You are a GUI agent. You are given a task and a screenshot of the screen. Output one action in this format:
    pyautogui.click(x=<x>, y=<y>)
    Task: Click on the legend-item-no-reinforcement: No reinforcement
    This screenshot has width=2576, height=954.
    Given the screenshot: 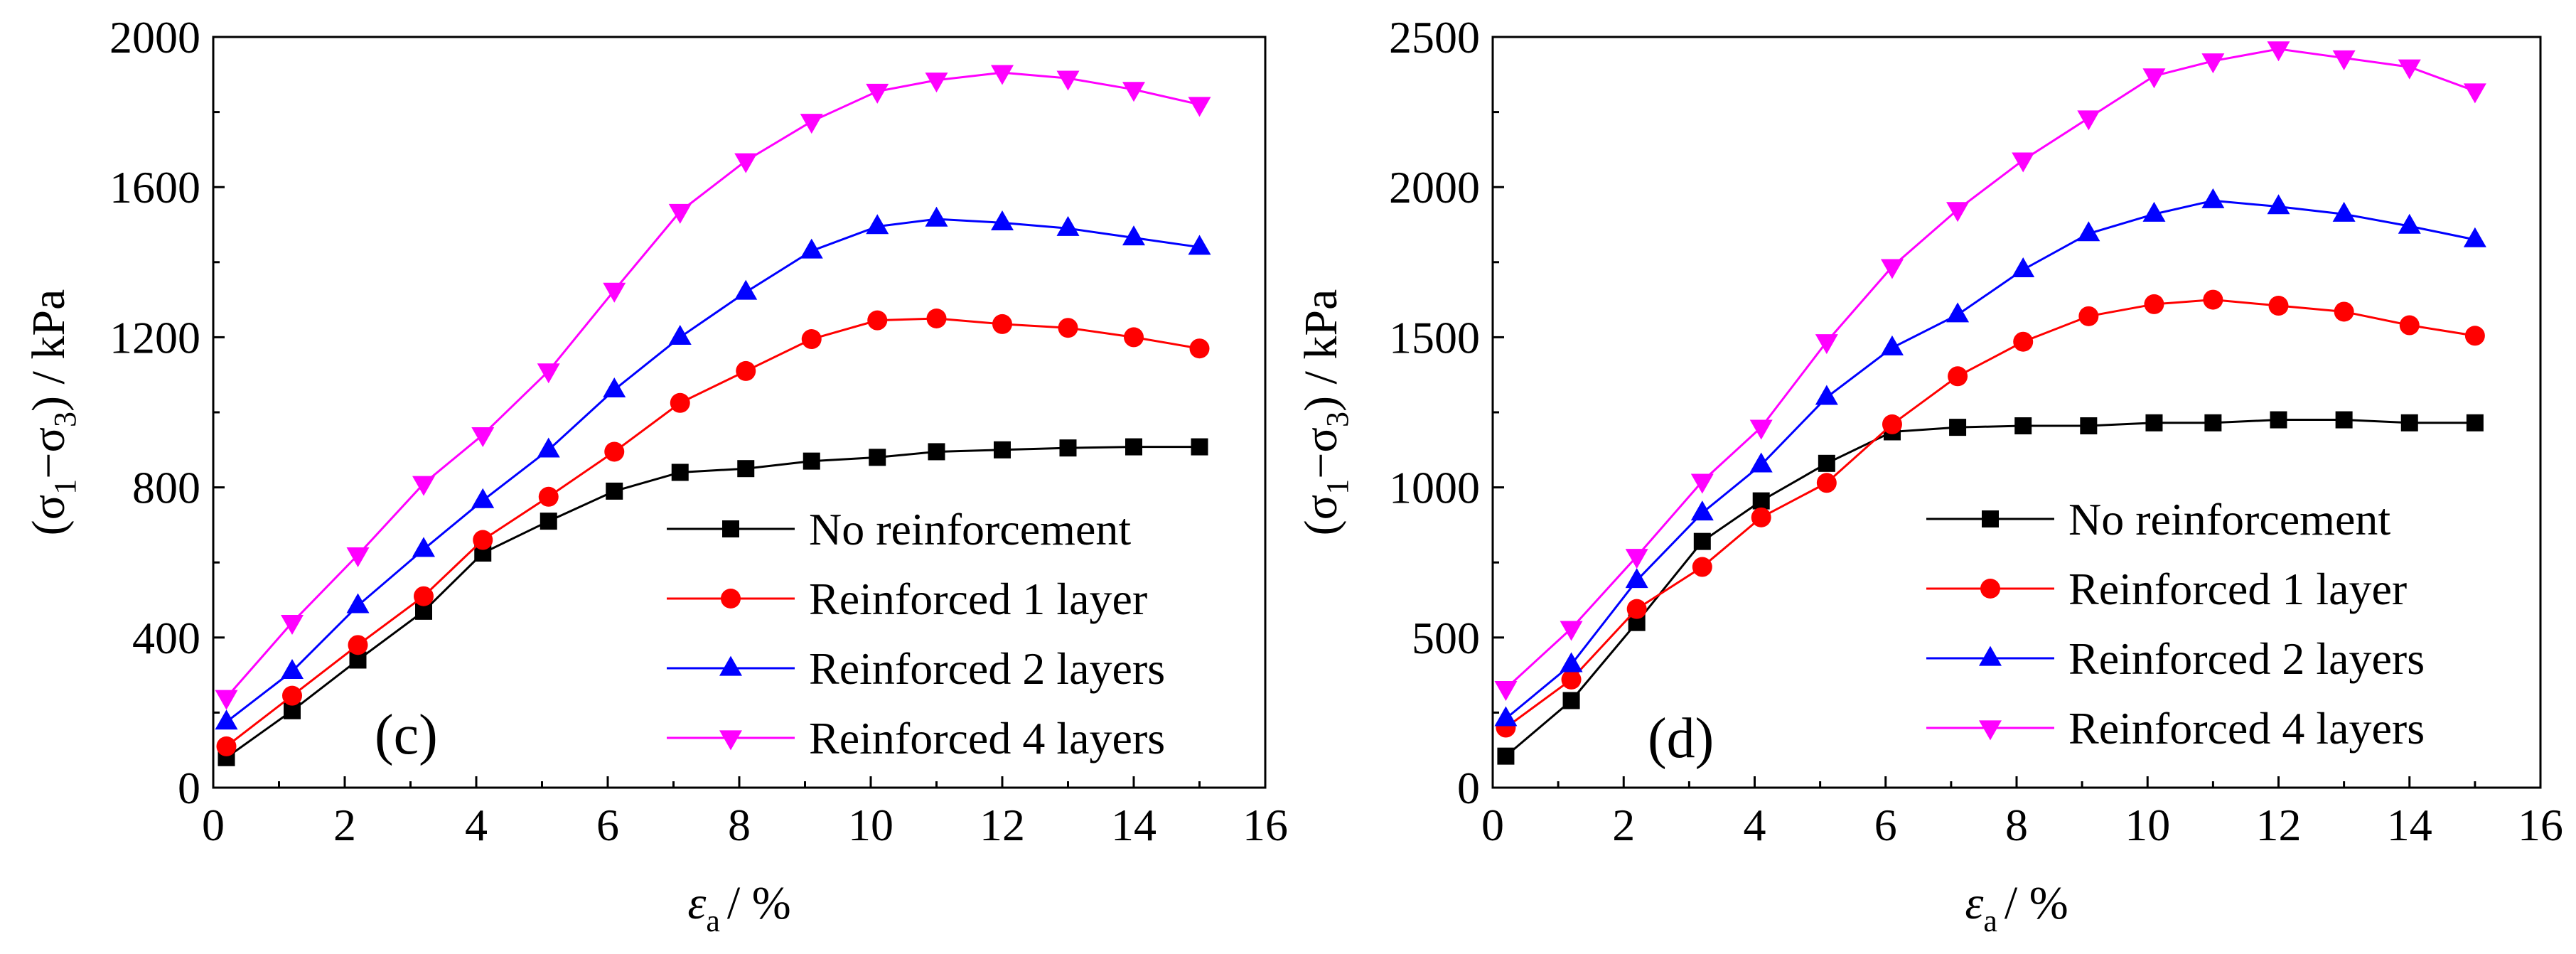 What is the action you would take?
    pyautogui.click(x=899, y=529)
    